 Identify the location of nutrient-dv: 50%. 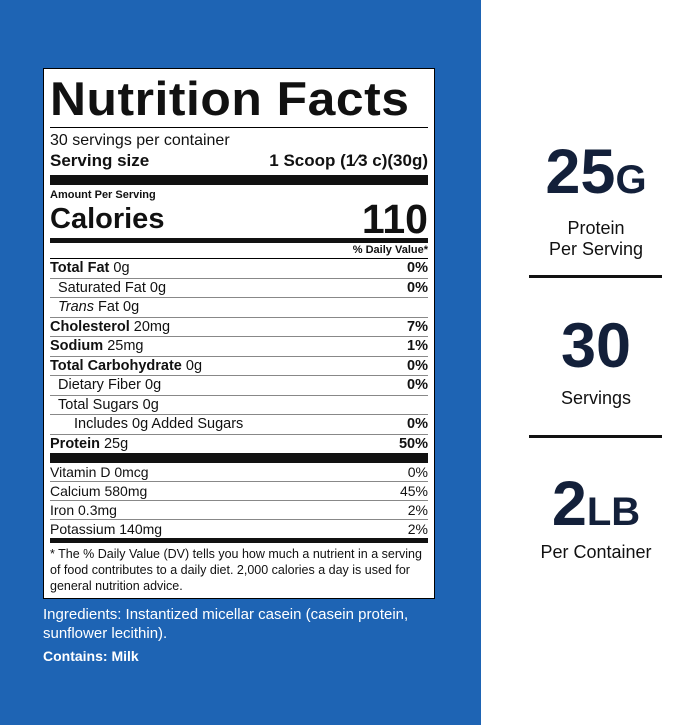
(413, 443).